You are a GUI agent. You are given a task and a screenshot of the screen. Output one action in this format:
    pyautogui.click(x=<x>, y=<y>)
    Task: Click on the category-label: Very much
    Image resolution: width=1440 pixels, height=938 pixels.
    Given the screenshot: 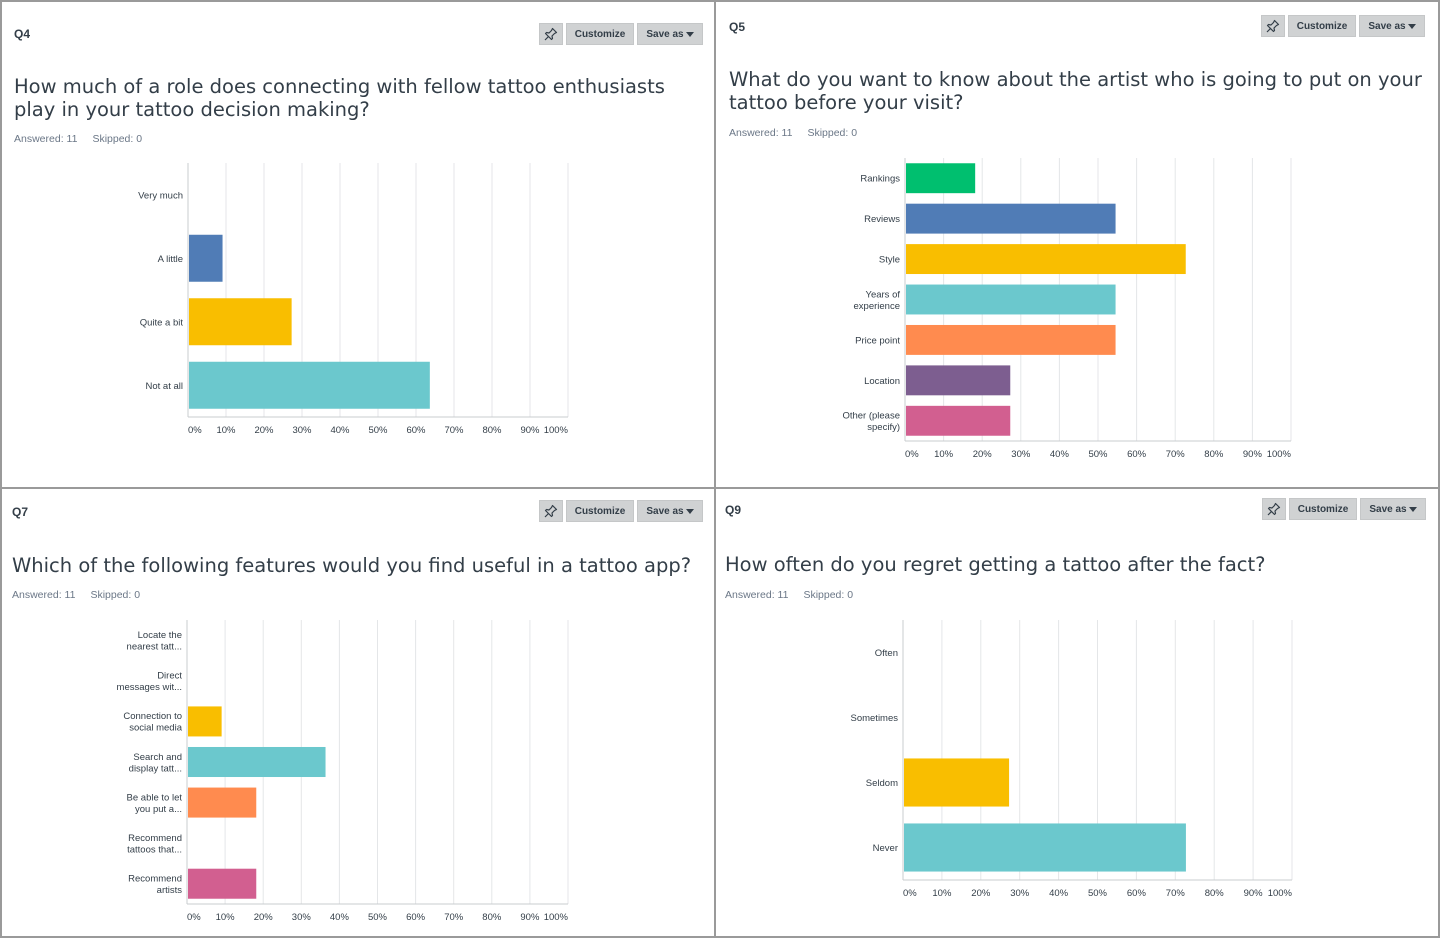 What is the action you would take?
    pyautogui.click(x=160, y=195)
    